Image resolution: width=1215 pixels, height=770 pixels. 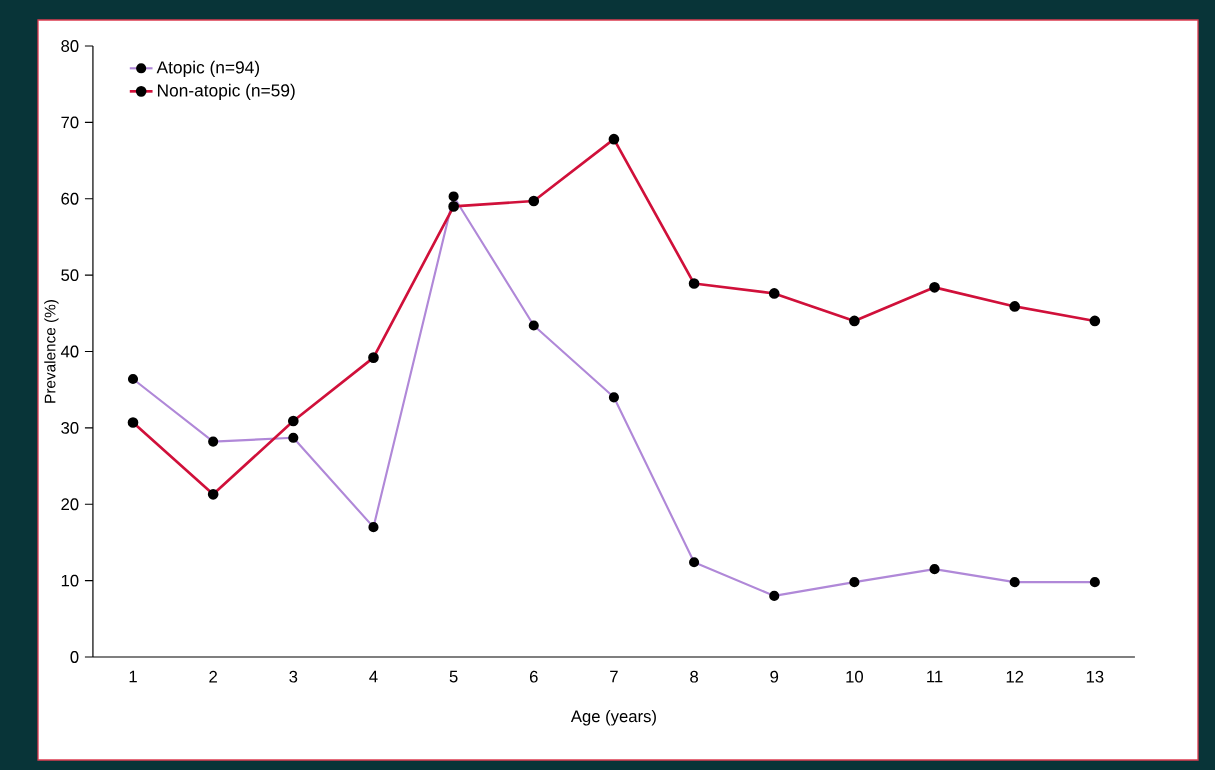 What do you see at coordinates (935, 676) in the screenshot?
I see `x-tick-label: 11` at bounding box center [935, 676].